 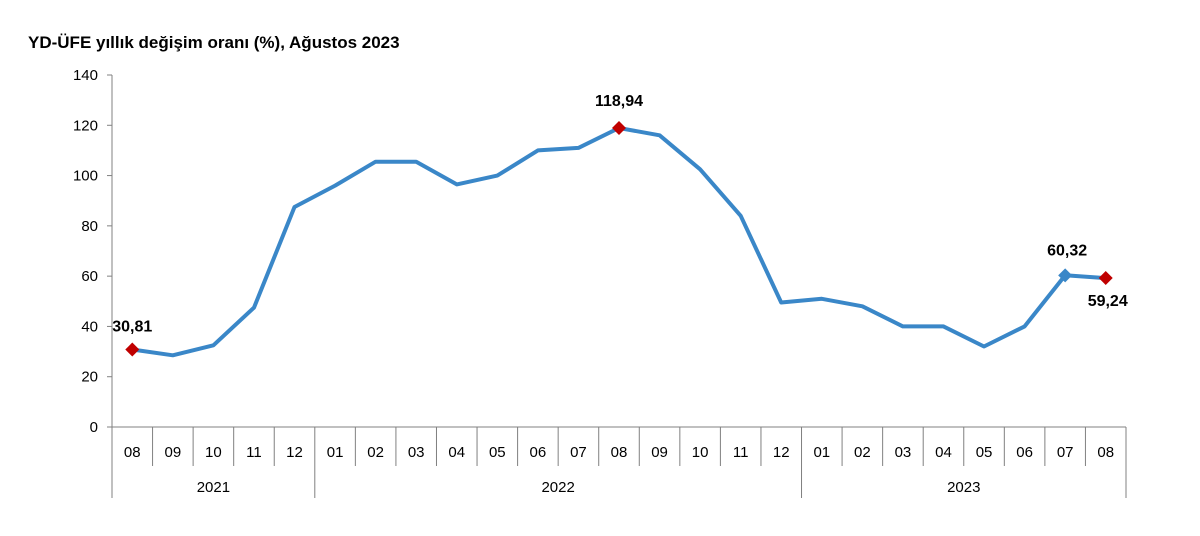 What do you see at coordinates (132, 327) in the screenshot?
I see `data-label: 30,81` at bounding box center [132, 327].